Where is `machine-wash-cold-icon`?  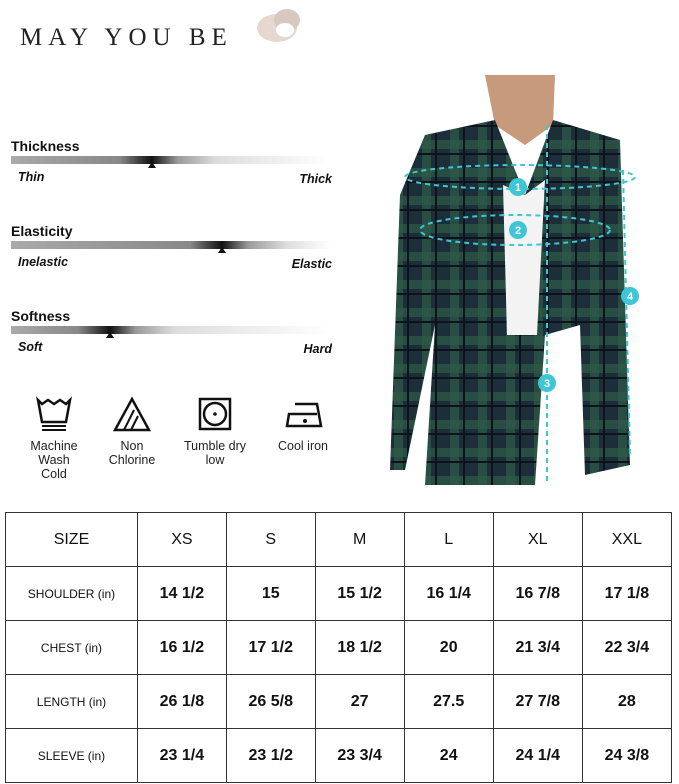 machine-wash-cold-icon is located at coordinates (54, 413).